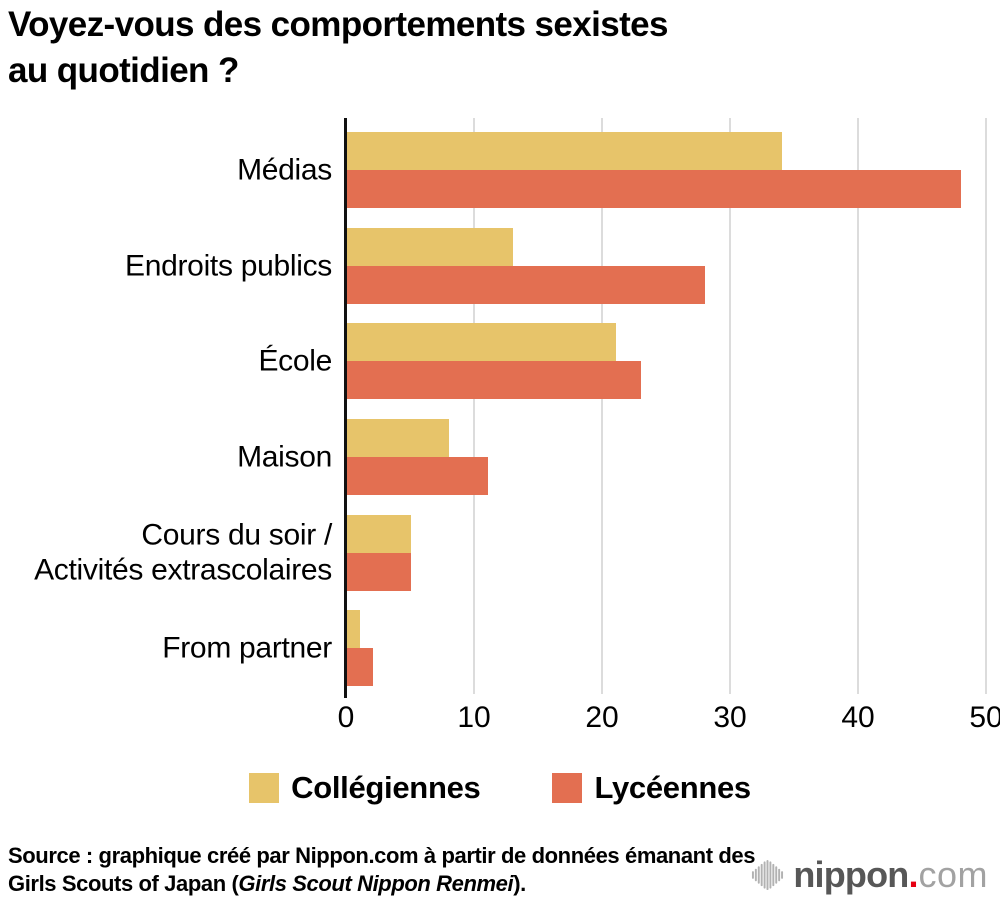 Image resolution: width=1000 pixels, height=906 pixels. What do you see at coordinates (526, 285) in the screenshot?
I see `bar-lycéennes-1` at bounding box center [526, 285].